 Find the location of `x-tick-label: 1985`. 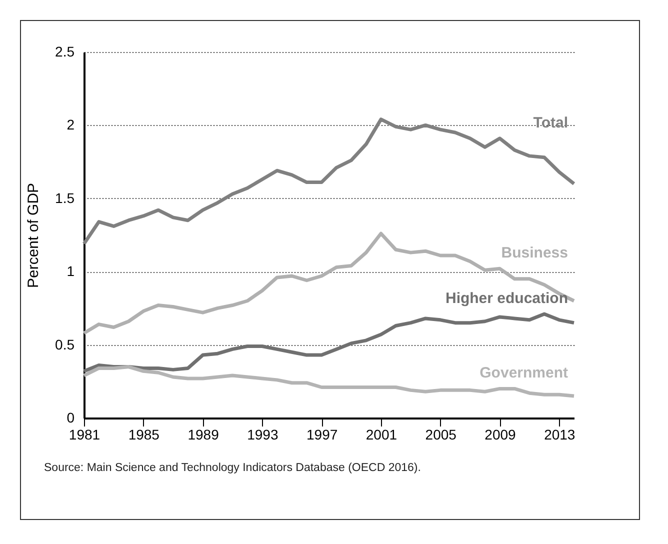

x-tick-label: 1985 is located at coordinates (144, 434).